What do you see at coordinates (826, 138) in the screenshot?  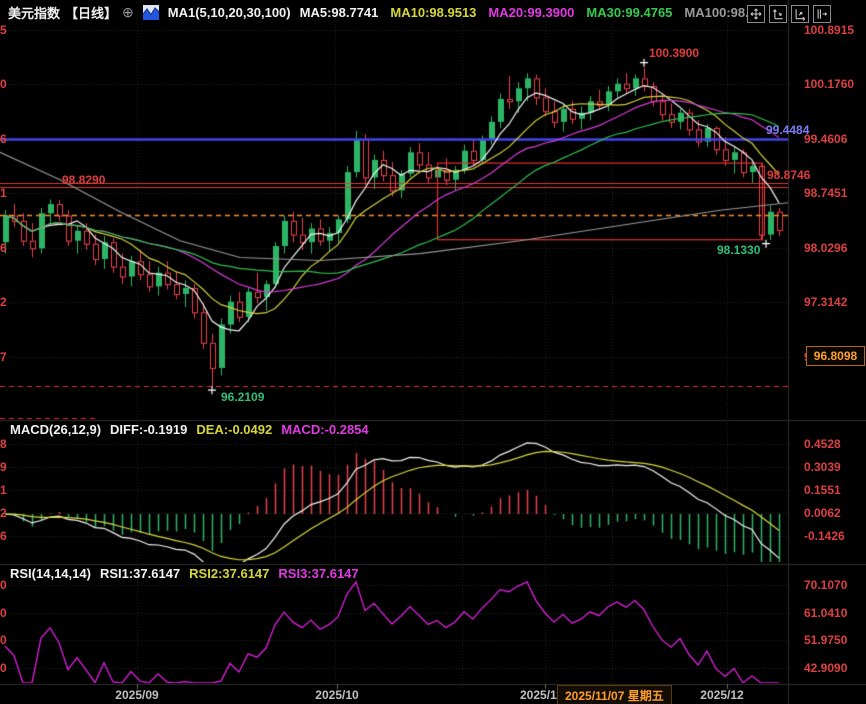 I see `price-tick-label: 99.4606` at bounding box center [826, 138].